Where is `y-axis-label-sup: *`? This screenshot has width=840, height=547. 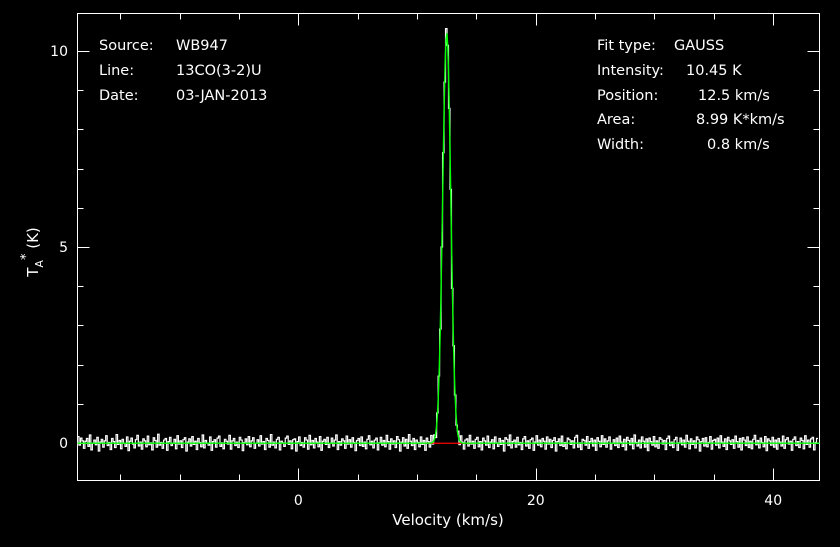 y-axis-label-sup: * is located at coordinates (26, 256).